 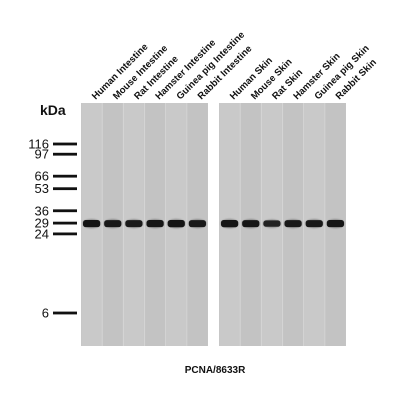 I want to click on ladder-label: 116, so click(x=38, y=144).